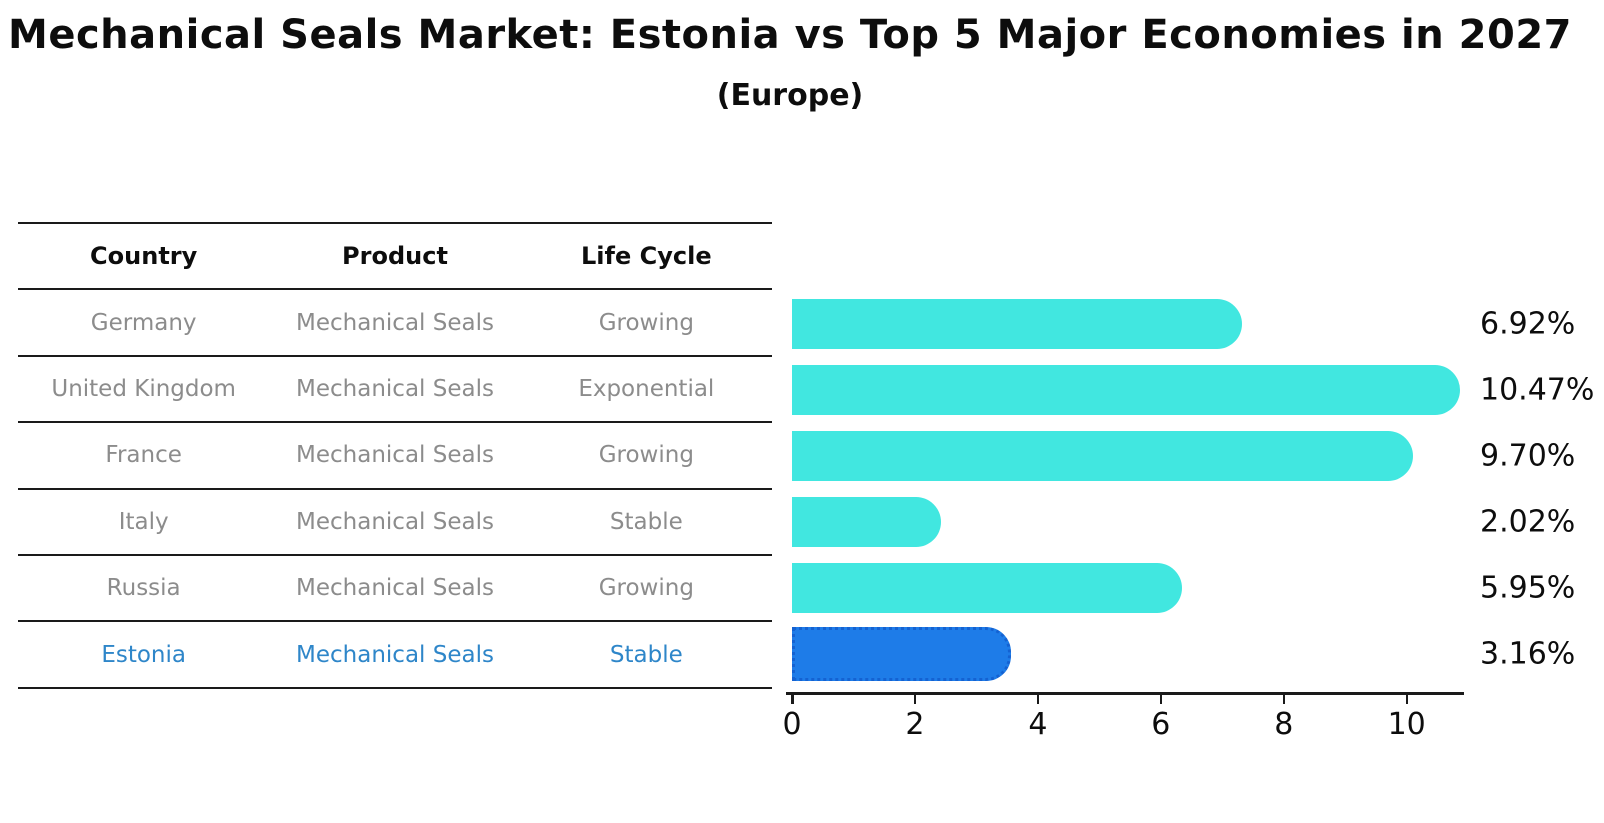 The image size is (1604, 823). I want to click on value-label-russia: 5.95%, so click(1528, 588).